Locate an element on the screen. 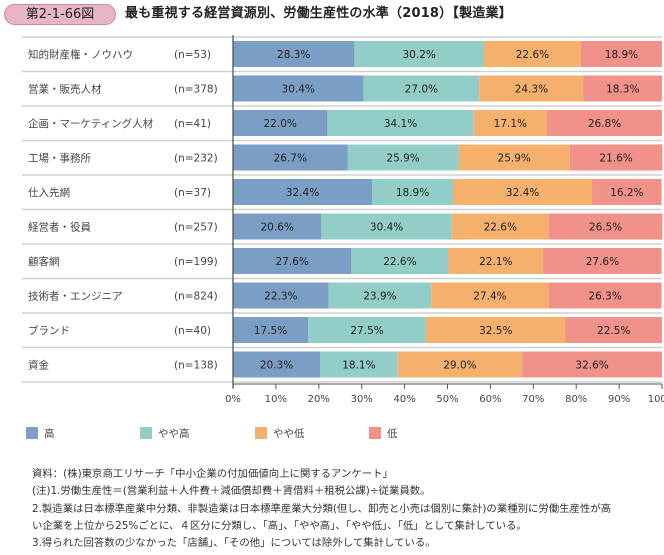  data-label: 24.3% is located at coordinates (531, 90).